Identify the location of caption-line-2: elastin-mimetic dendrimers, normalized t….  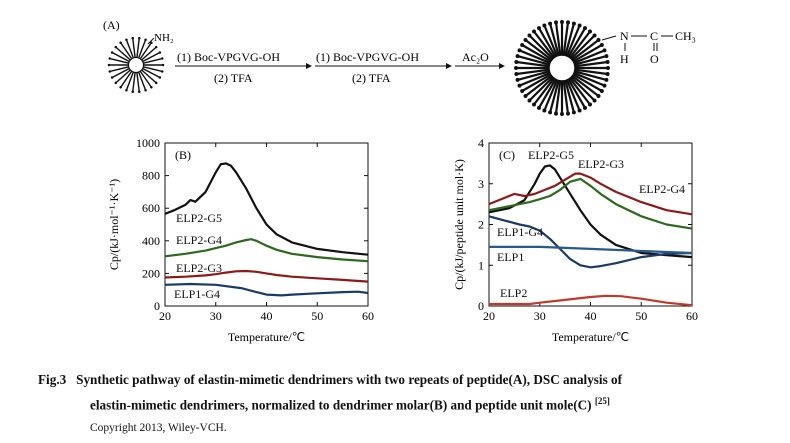
(440, 404).